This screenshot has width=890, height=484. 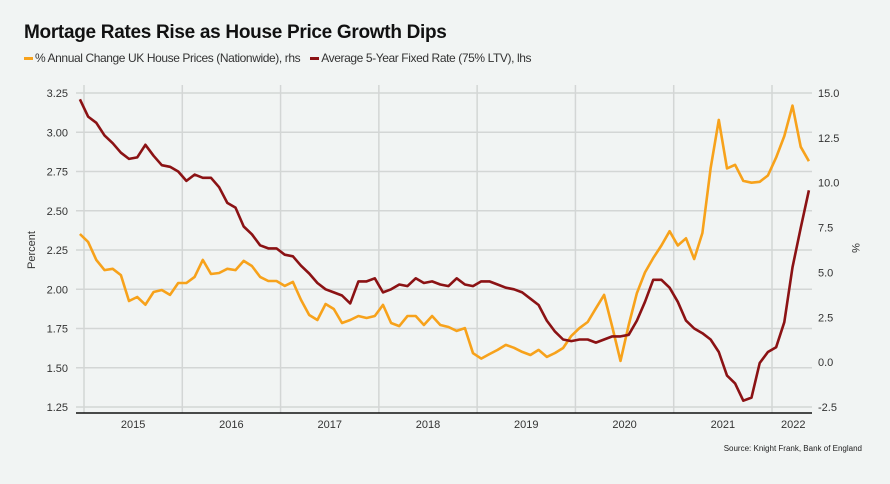 I want to click on y-tick-left: 1.75, so click(x=57, y=330).